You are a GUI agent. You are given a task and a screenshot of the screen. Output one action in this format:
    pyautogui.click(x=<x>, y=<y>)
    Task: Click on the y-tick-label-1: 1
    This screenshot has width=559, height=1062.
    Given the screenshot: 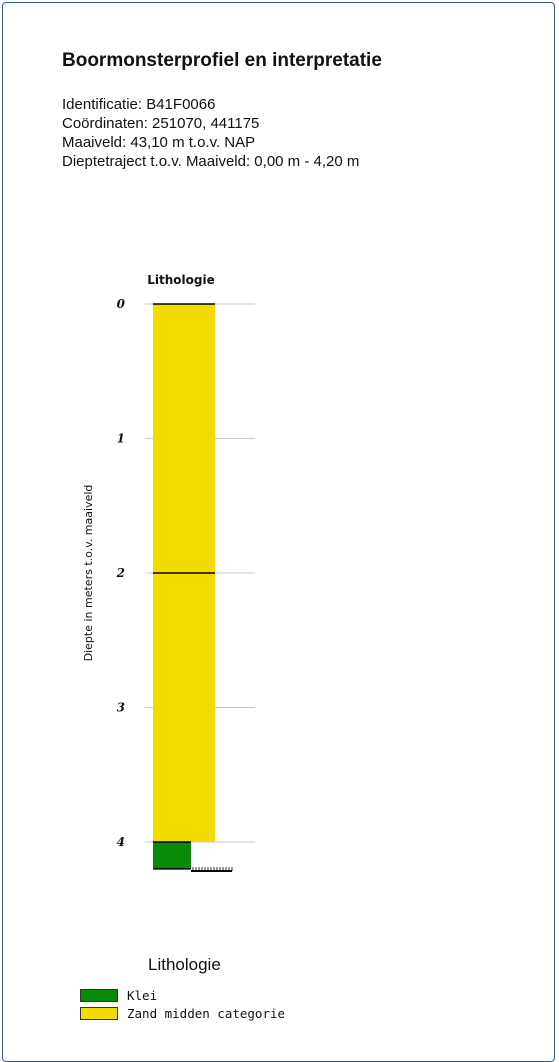 What is the action you would take?
    pyautogui.click(x=121, y=439)
    